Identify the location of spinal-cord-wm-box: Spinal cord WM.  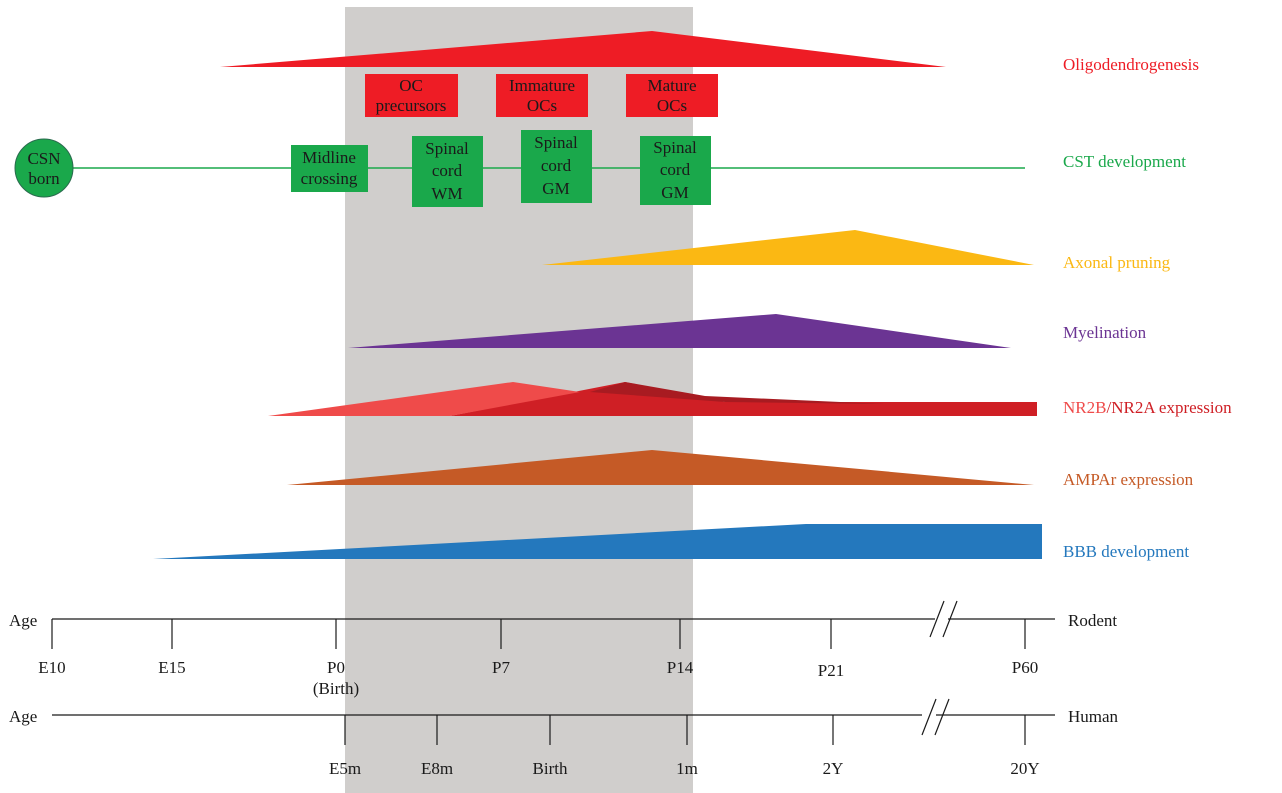
(447, 171).